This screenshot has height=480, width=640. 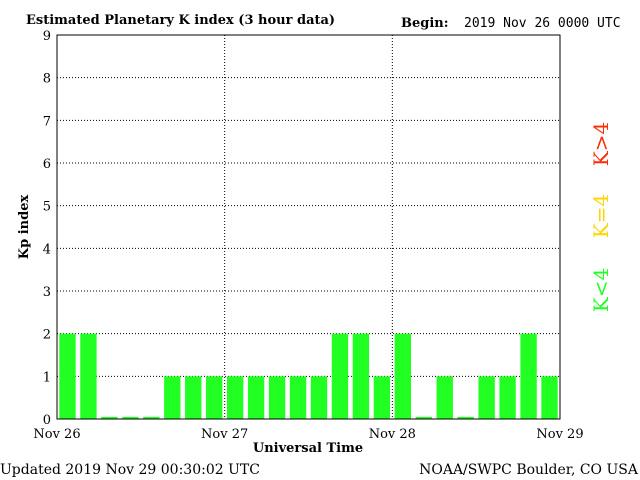 What do you see at coordinates (24, 227) in the screenshot?
I see `y-axis-label: Kp index` at bounding box center [24, 227].